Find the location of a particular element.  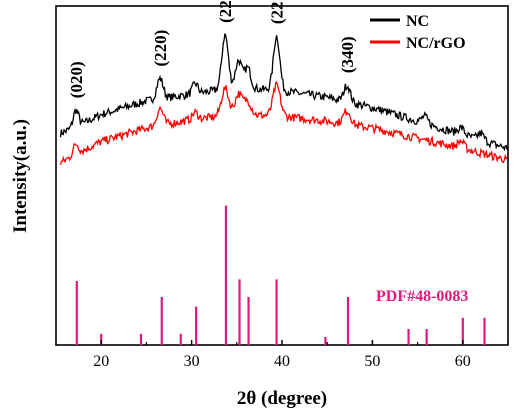

peak-label-2: (221) is located at coordinates (225, 11).